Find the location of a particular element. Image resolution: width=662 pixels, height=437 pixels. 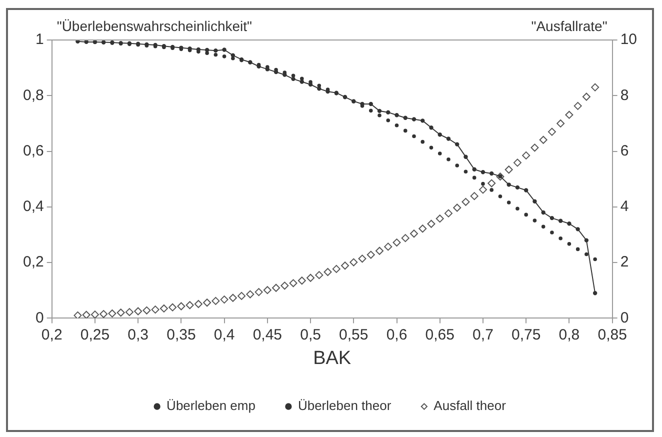

y-axis-title: "Überlebenswahrscheinlichkeit" is located at coordinates (154, 26).